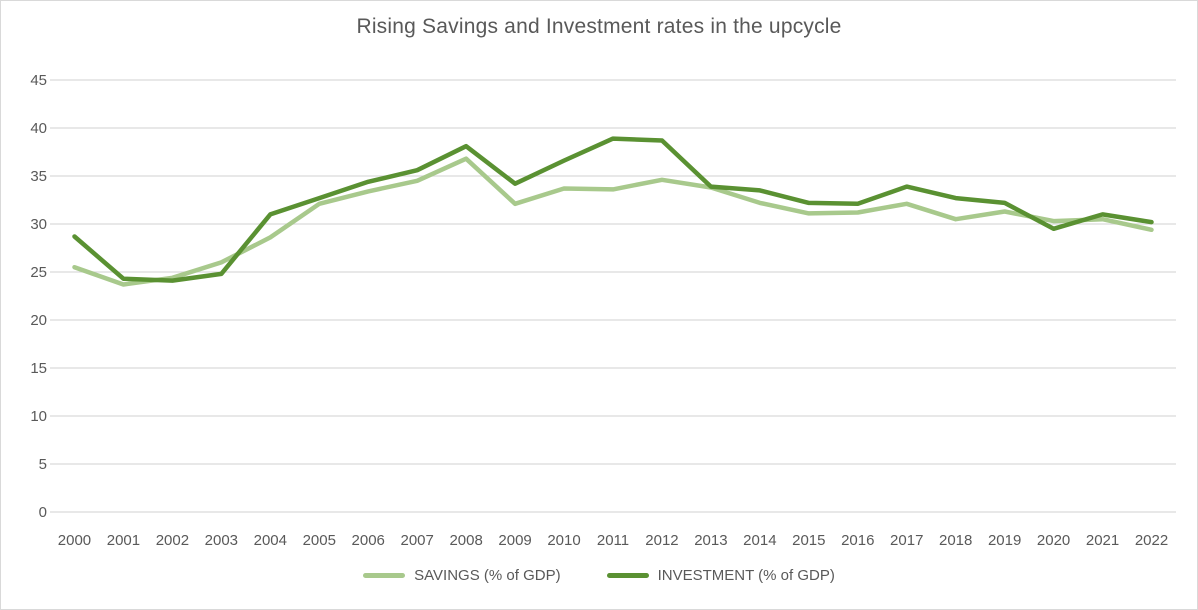 The height and width of the screenshot is (610, 1198). Describe the element at coordinates (172, 540) in the screenshot. I see `x-axis-tick-label: 2002` at that location.